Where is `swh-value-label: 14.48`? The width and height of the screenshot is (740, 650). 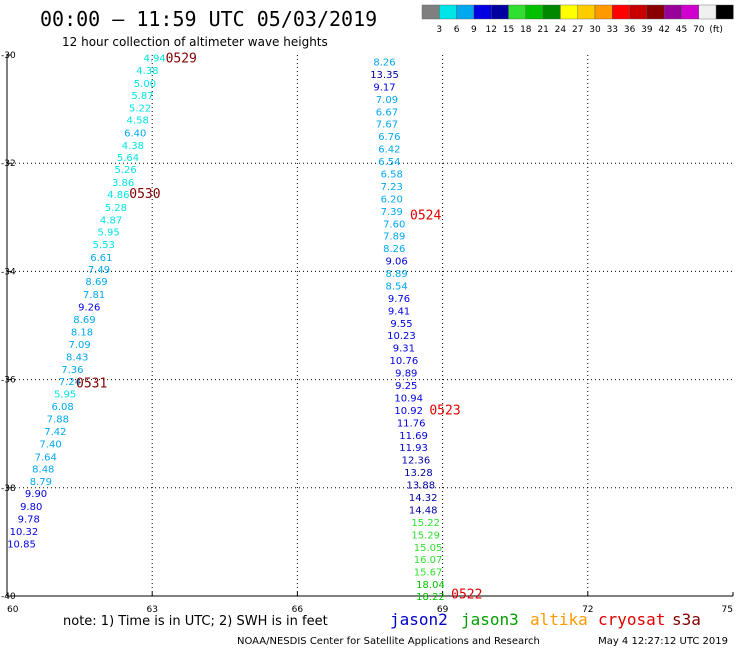
swh-value-label: 14.48 is located at coordinates (423, 510).